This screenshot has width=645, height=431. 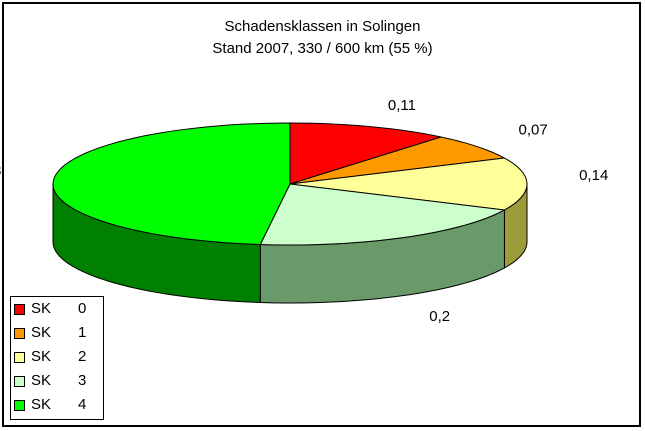 What do you see at coordinates (439, 316) in the screenshot?
I see `data-label-3: 0,2` at bounding box center [439, 316].